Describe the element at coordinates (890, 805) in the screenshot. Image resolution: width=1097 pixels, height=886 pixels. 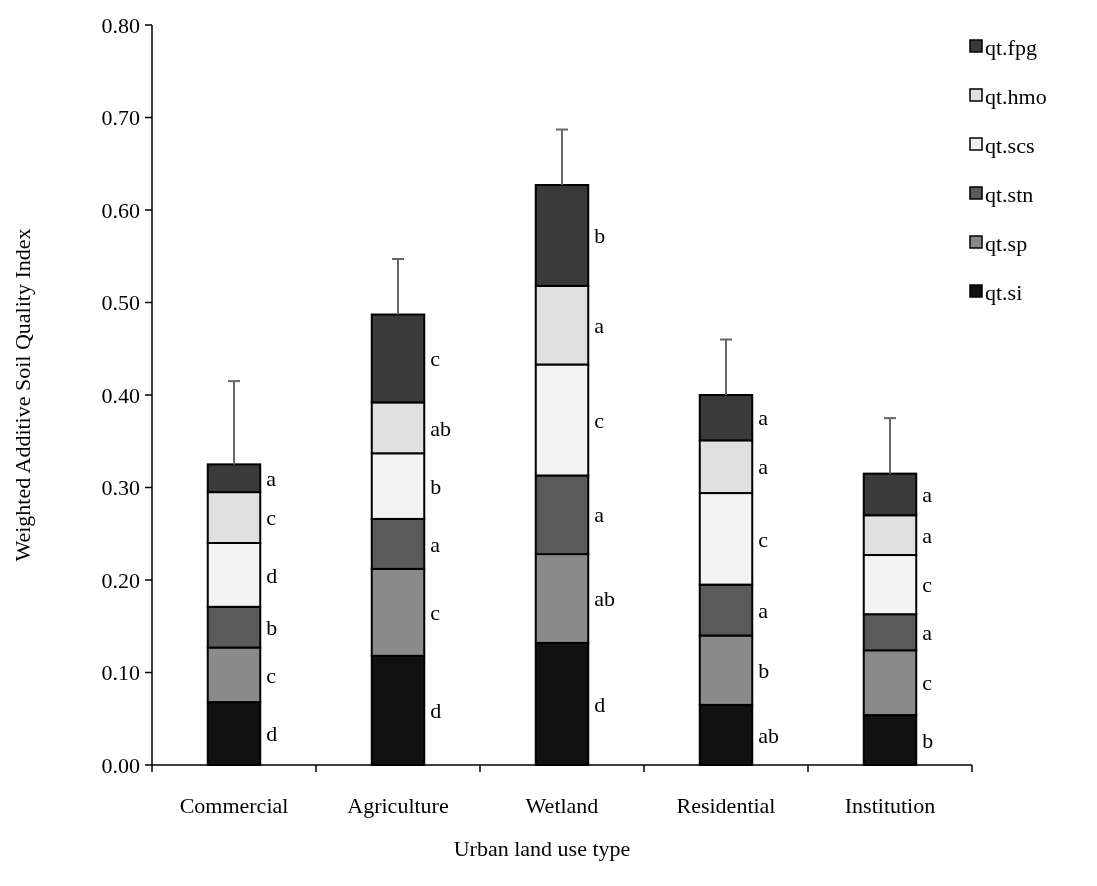
I see `x-tick-label: Institution` at that location.